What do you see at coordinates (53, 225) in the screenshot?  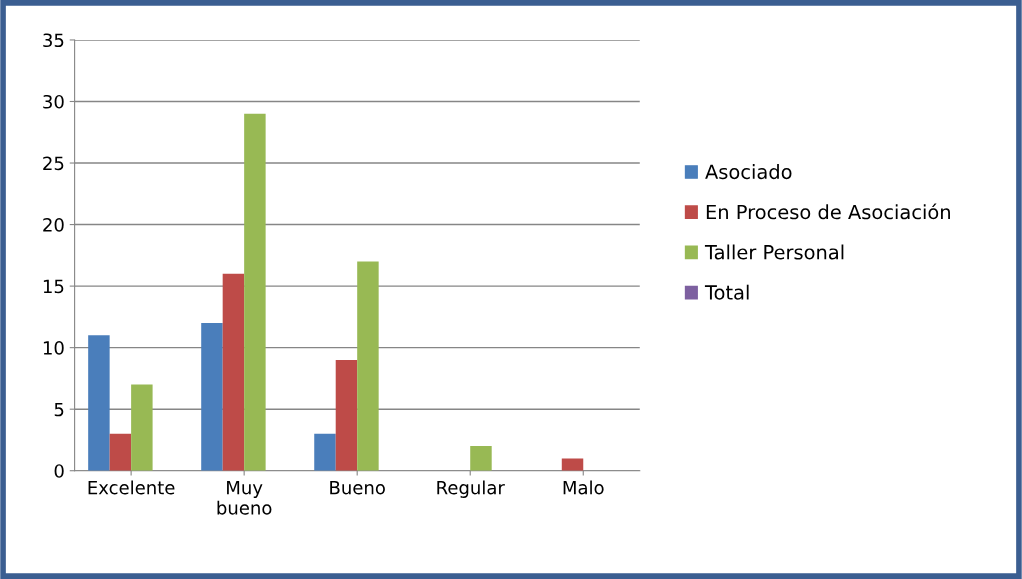 I see `y-tick-label: 20` at bounding box center [53, 225].